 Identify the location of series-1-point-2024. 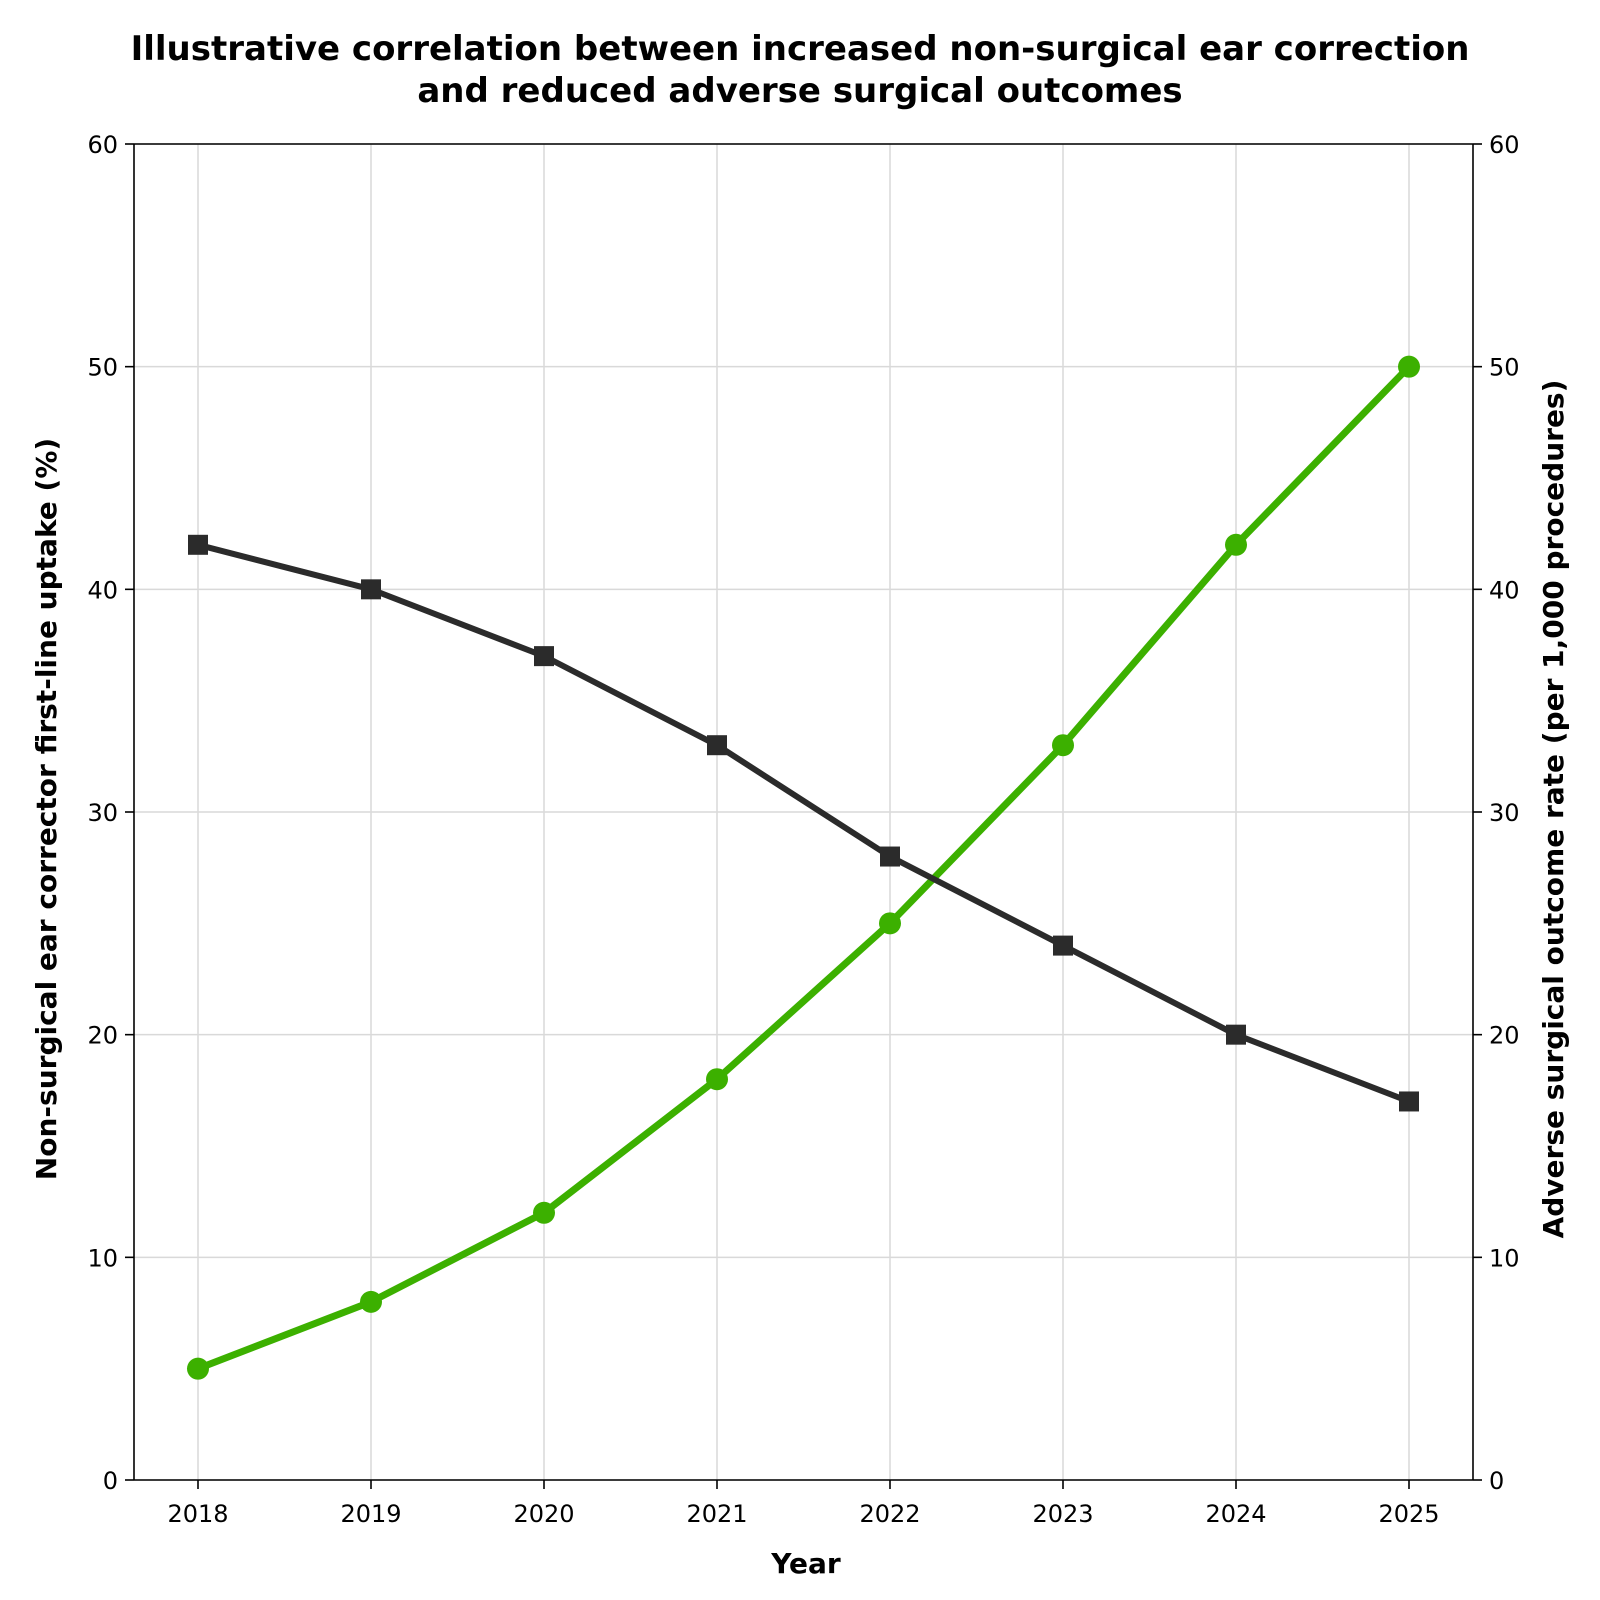
(1236, 544).